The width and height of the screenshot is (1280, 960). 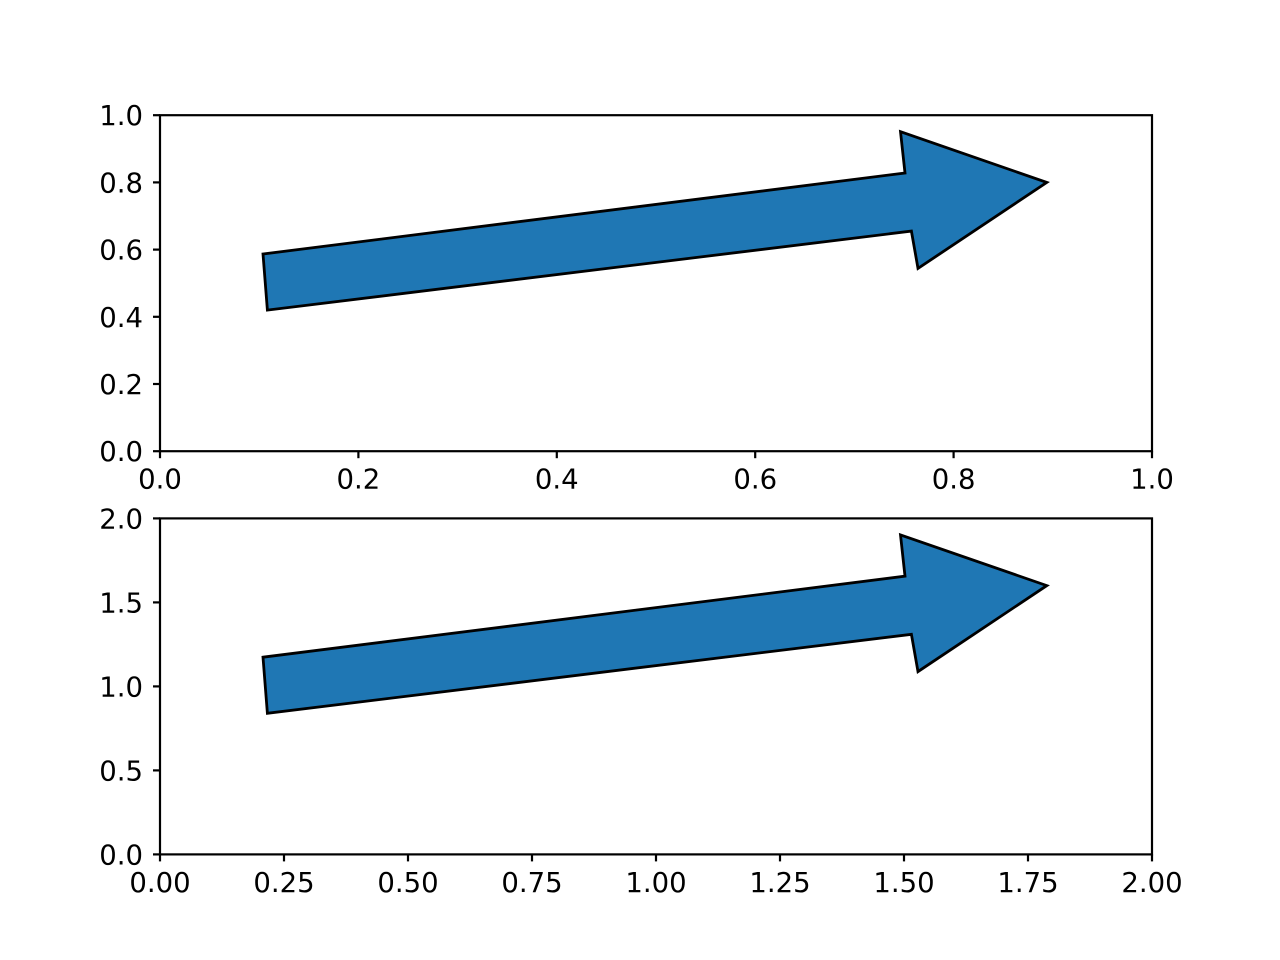 What do you see at coordinates (557, 480) in the screenshot?
I see `x-tick-label: 0.4` at bounding box center [557, 480].